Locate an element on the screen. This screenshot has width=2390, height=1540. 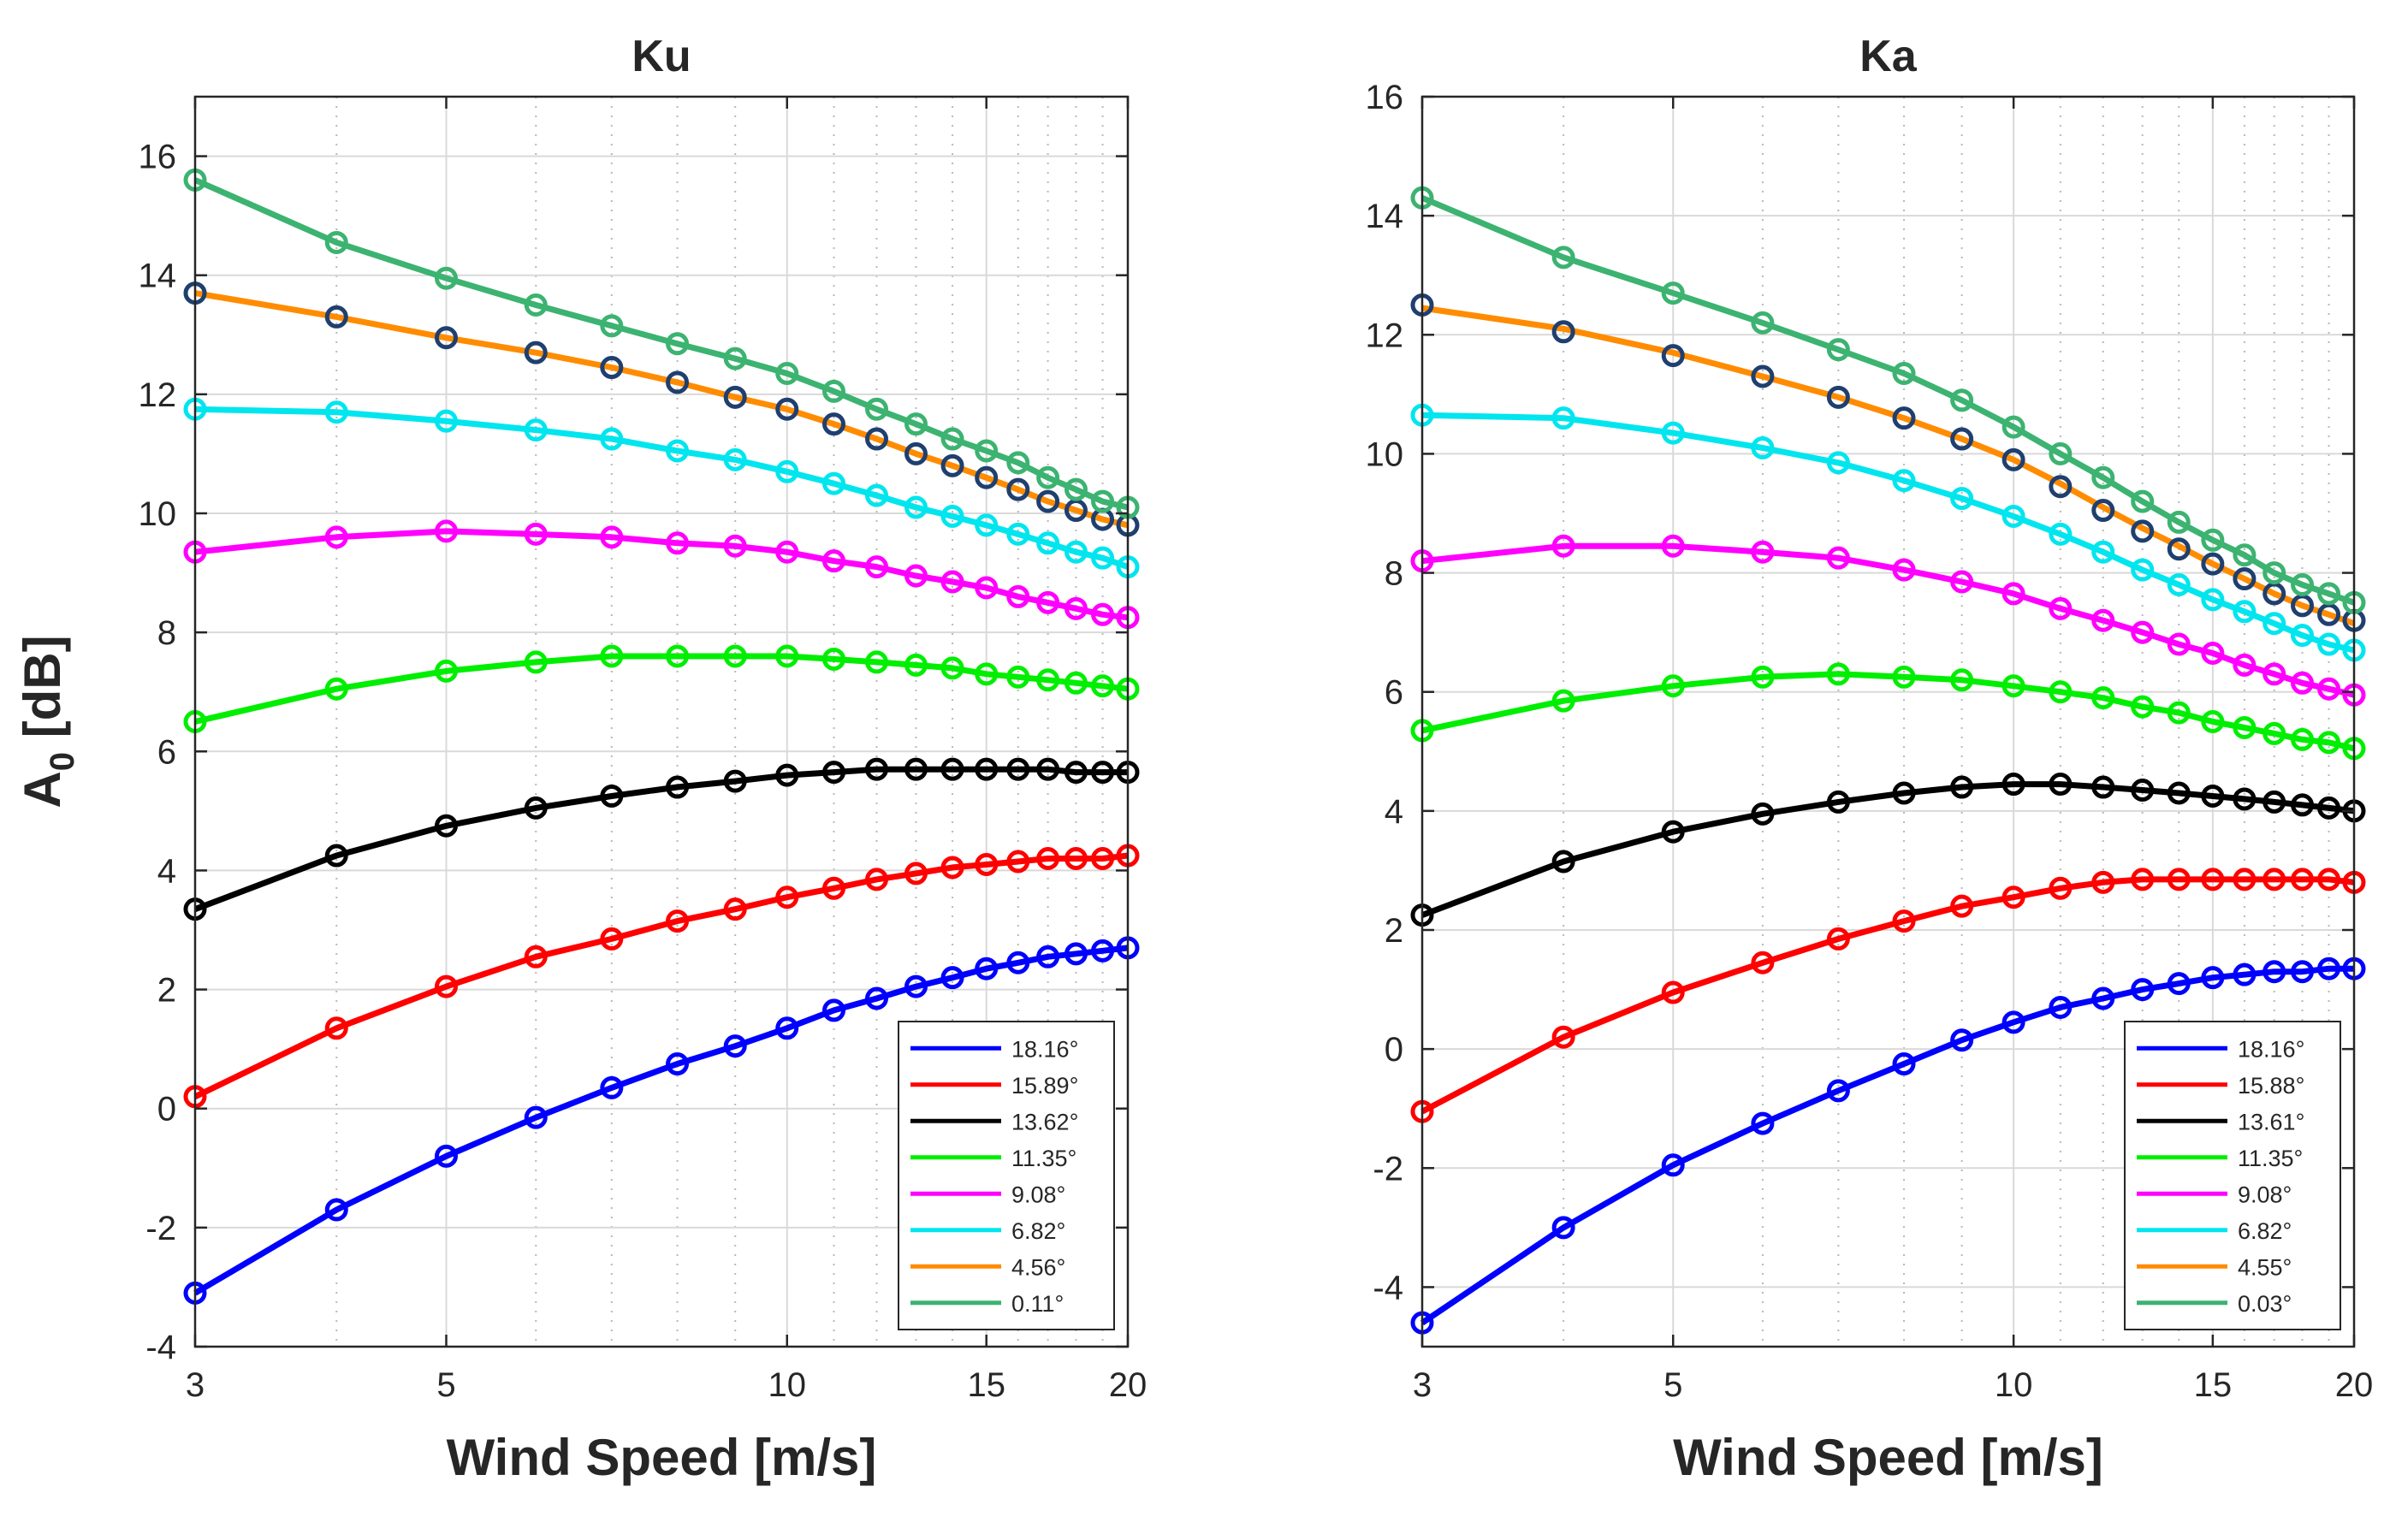
x-axis-label: Wind Speed [m/s] is located at coordinates (1888, 1457).